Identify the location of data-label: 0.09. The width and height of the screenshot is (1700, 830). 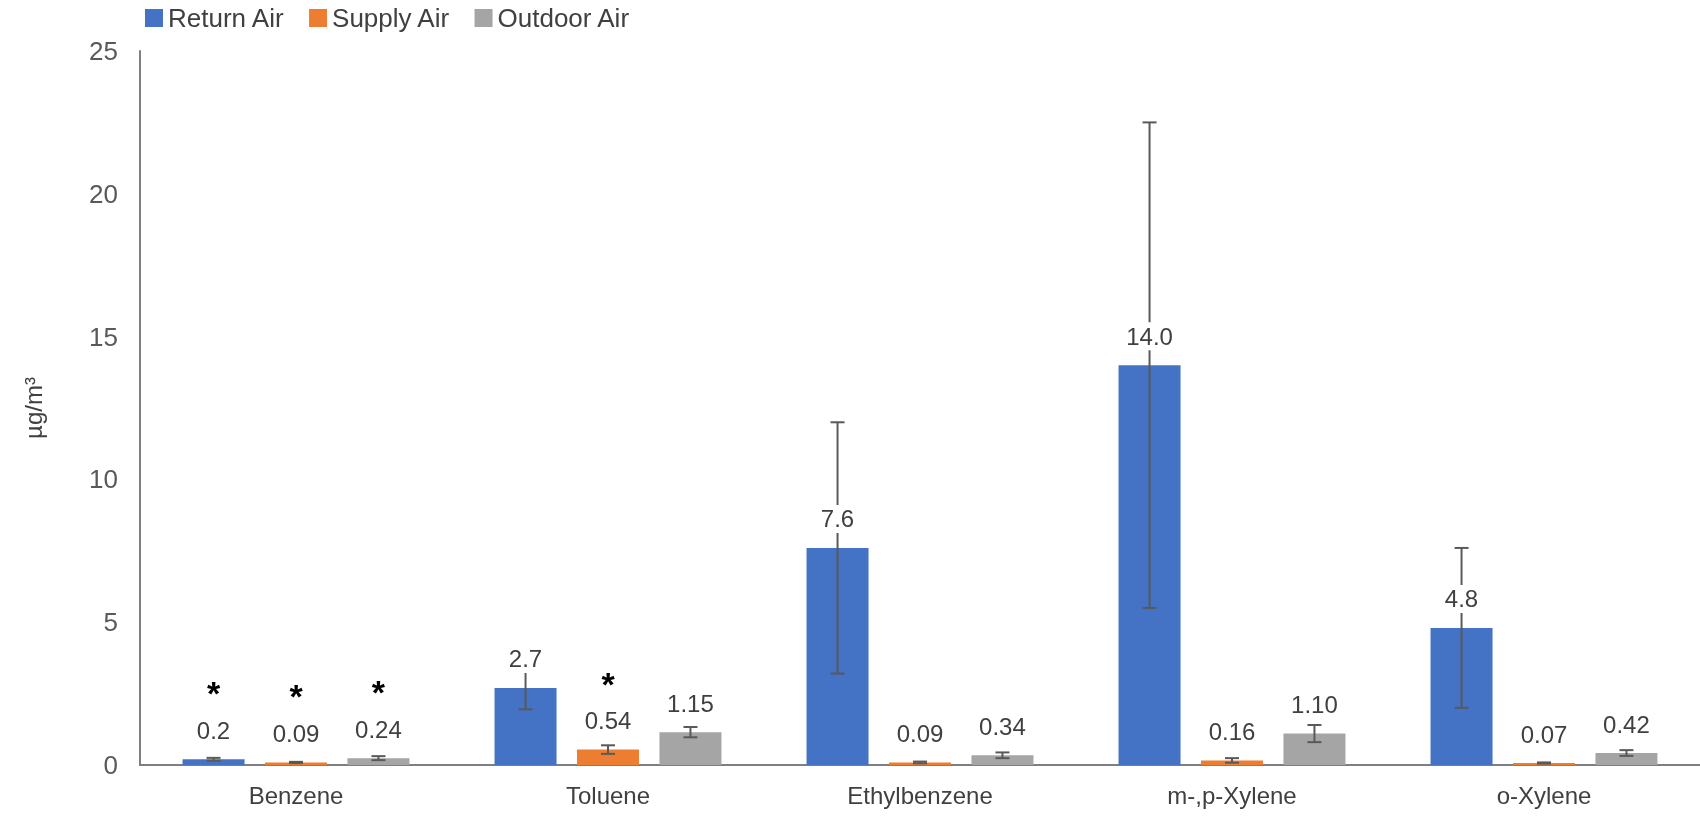
(920, 733).